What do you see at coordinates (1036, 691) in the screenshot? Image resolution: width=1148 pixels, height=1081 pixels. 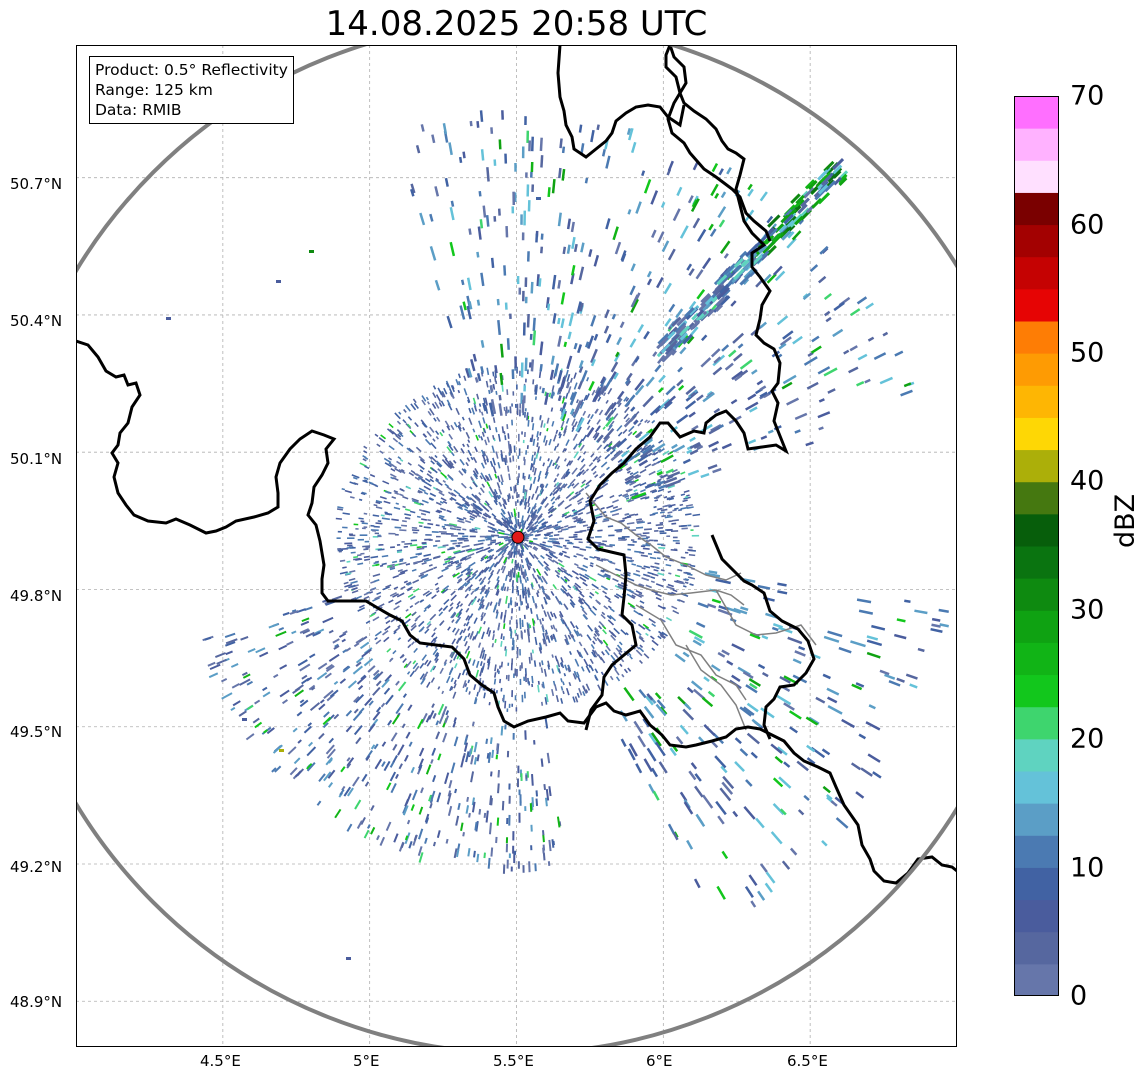 I see `colorbar-segment` at bounding box center [1036, 691].